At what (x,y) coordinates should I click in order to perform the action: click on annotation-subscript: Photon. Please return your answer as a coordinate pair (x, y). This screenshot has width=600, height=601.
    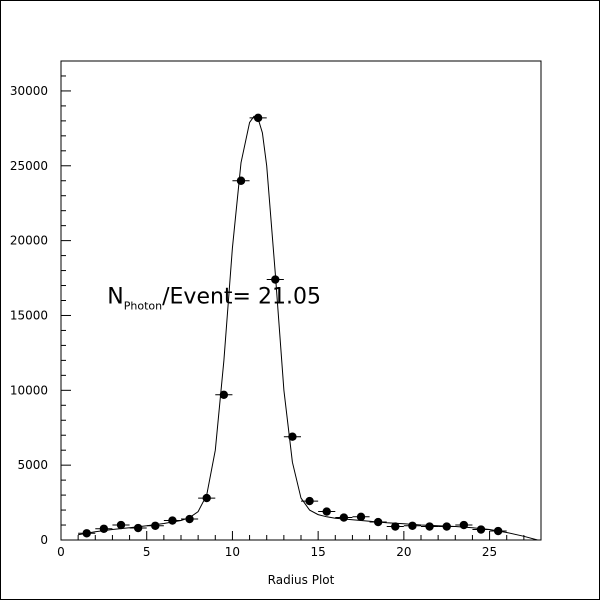
    Looking at the image, I should click on (143, 305).